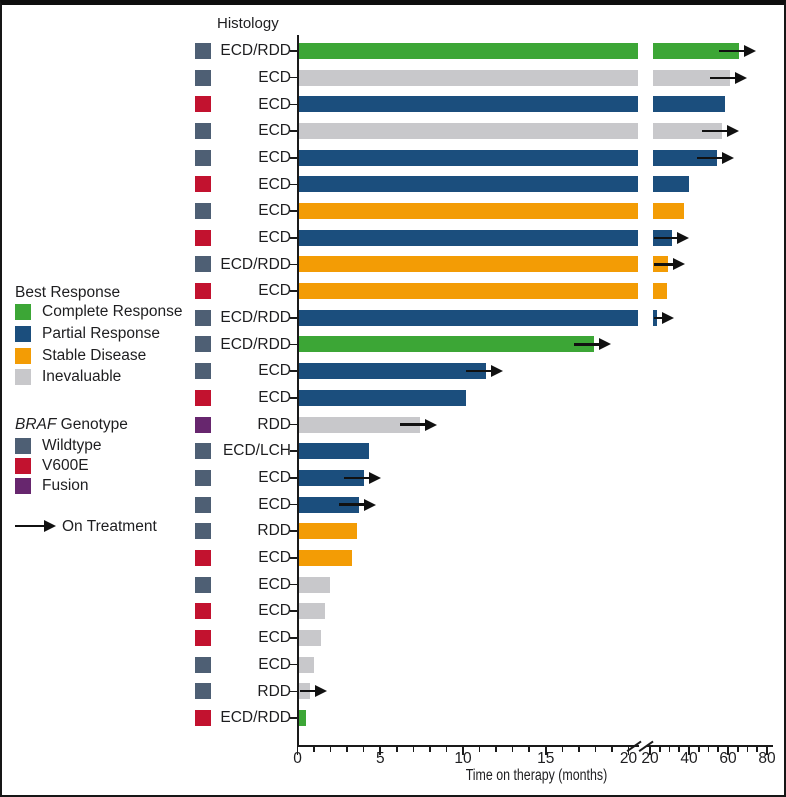 This screenshot has height=797, width=786. Describe the element at coordinates (23, 355) in the screenshot. I see `legend-swatch-stable-disease` at that location.